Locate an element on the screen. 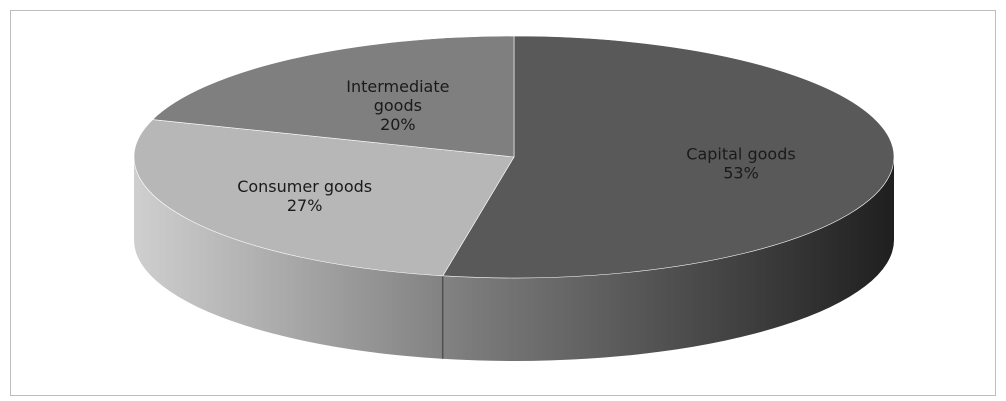 Image resolution: width=1006 pixels, height=401 pixels. slice-label-intermediate-goods: Intermediate goods 20% is located at coordinates (397, 105).